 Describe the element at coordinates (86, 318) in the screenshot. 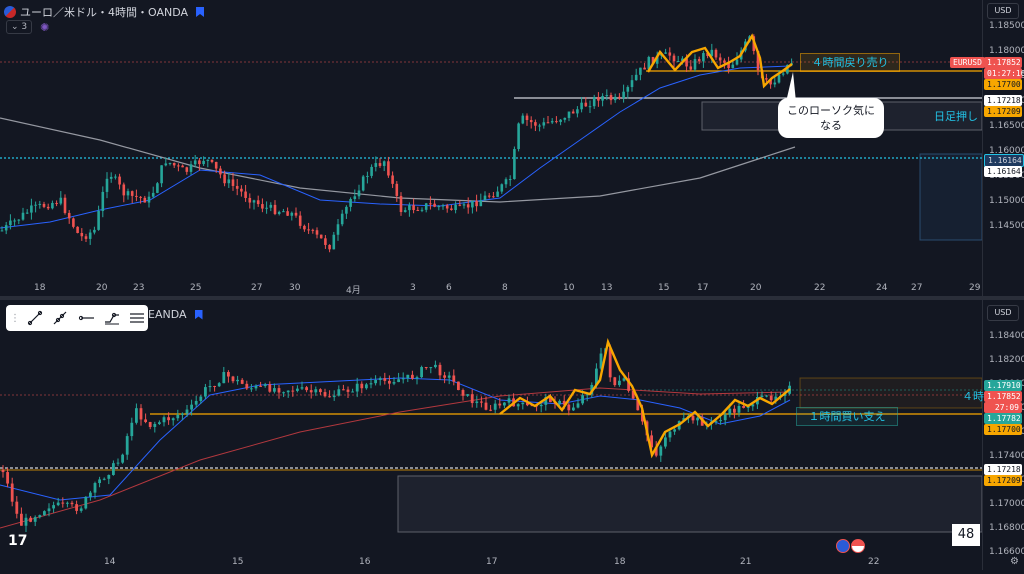

I see `horizontal-ray-tool-icon` at that location.